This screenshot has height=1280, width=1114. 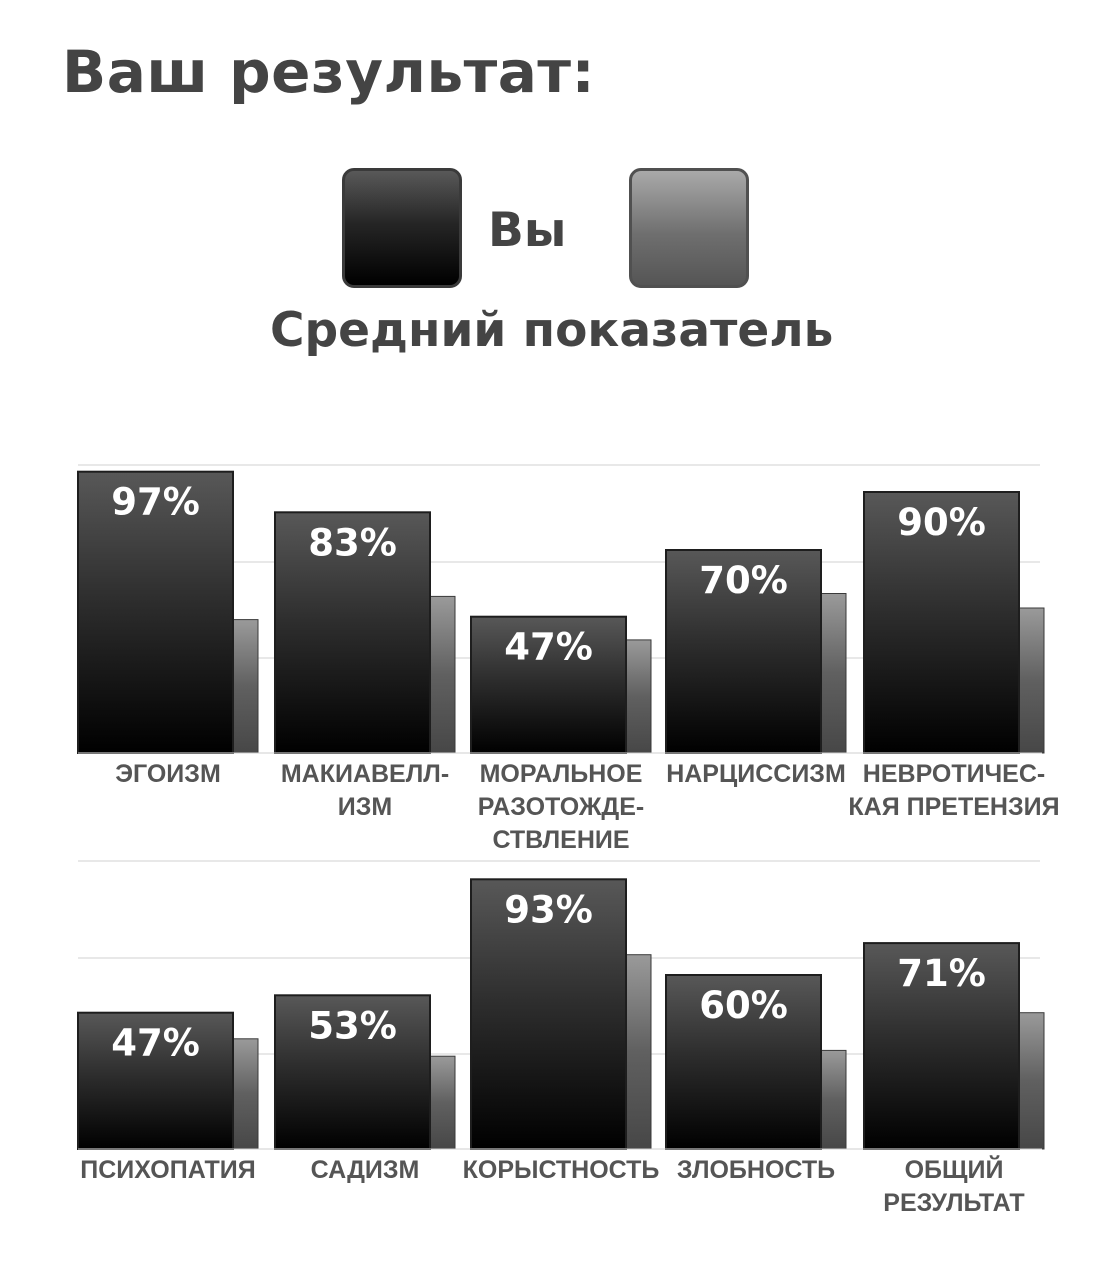 I want to click on bar-value-label: 93%, so click(x=548, y=909).